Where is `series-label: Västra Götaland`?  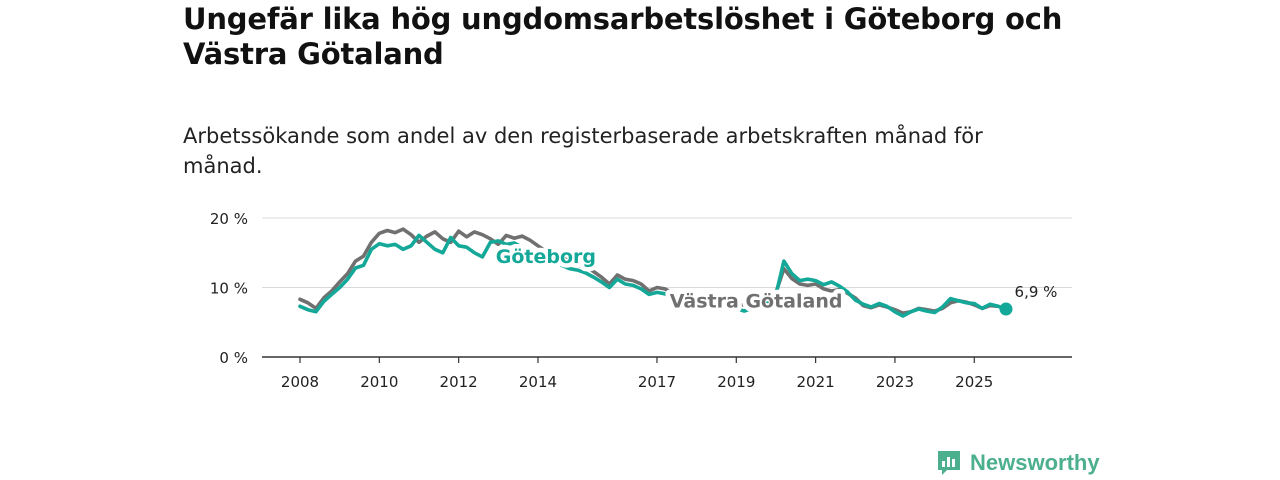
series-label: Västra Götaland is located at coordinates (756, 301).